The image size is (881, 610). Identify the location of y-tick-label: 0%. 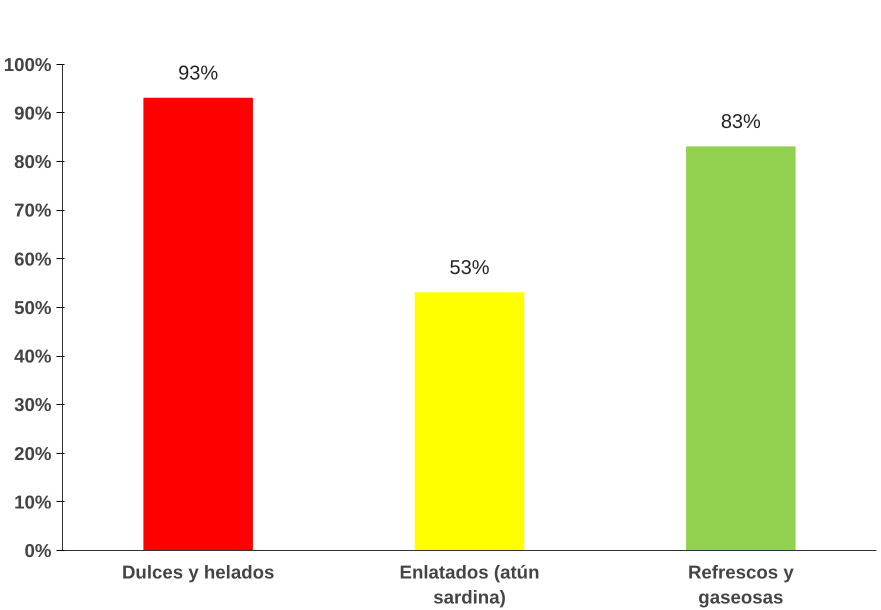
(38, 550).